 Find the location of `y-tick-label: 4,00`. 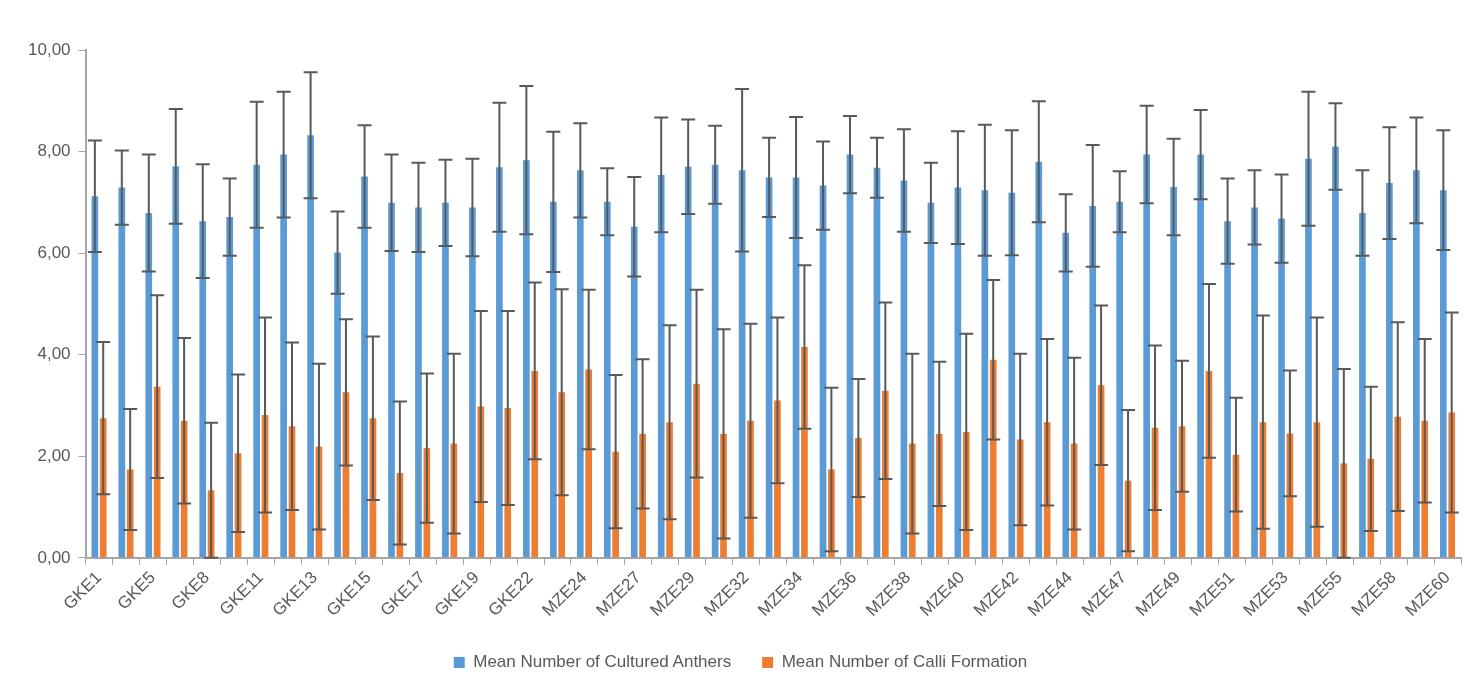

y-tick-label: 4,00 is located at coordinates (54, 354).